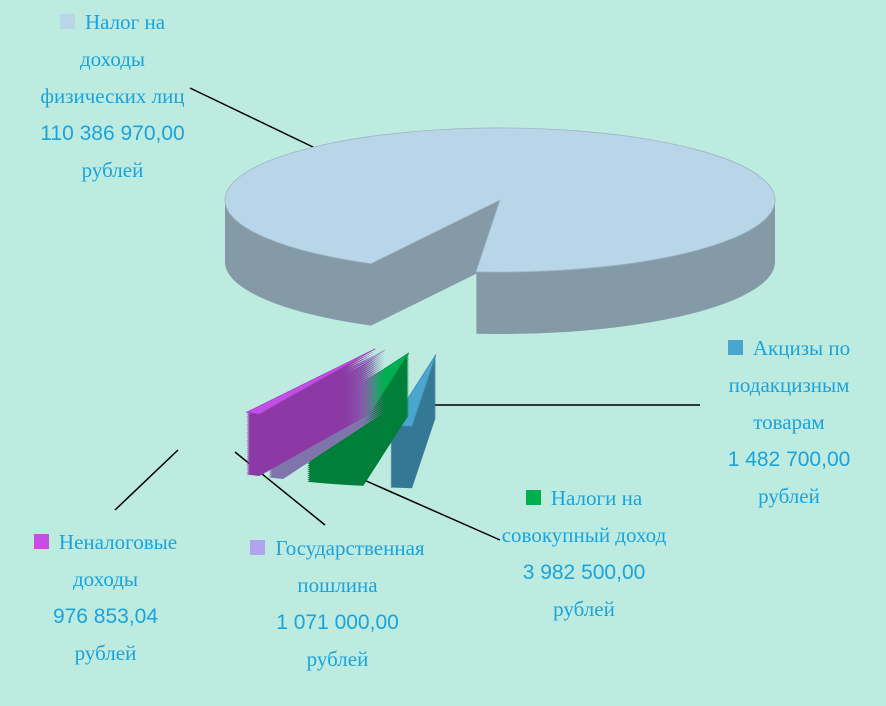 The width and height of the screenshot is (886, 706). Describe the element at coordinates (112, 133) in the screenshot. I see `value-label: 110 386 970,00` at that location.